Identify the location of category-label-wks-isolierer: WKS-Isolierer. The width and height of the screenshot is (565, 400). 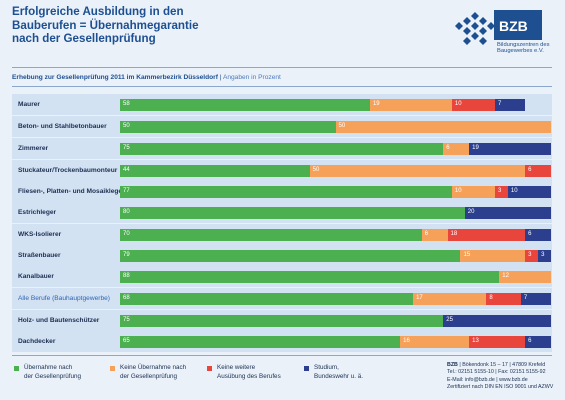
(40, 234).